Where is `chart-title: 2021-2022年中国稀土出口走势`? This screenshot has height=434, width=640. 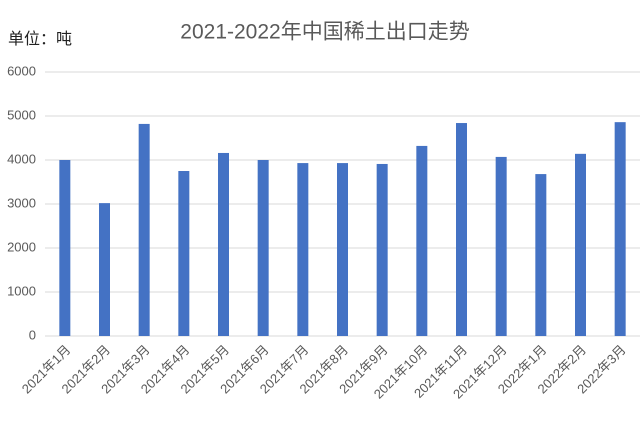
chart-title: 2021-2022年中国稀土出口走势 is located at coordinates (324, 32).